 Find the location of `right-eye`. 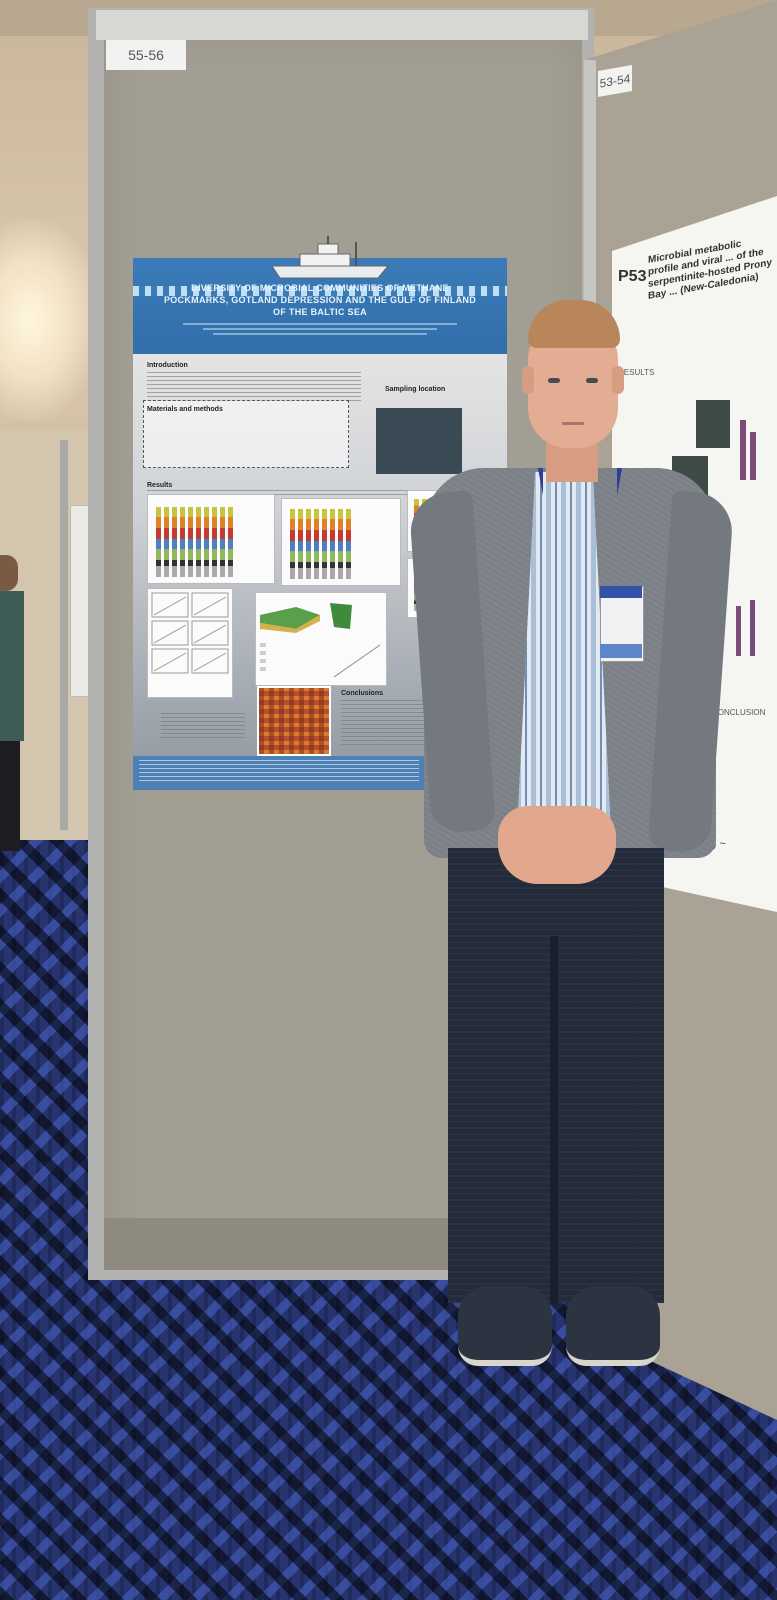

right-eye is located at coordinates (592, 380).